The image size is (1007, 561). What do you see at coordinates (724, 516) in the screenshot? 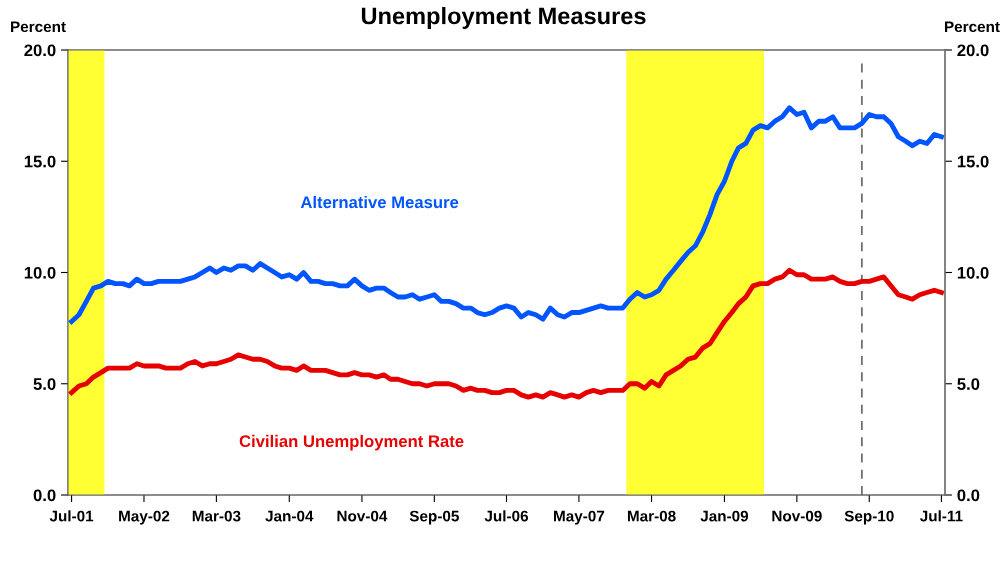
I see `x-tick-label: Jan-09` at bounding box center [724, 516].